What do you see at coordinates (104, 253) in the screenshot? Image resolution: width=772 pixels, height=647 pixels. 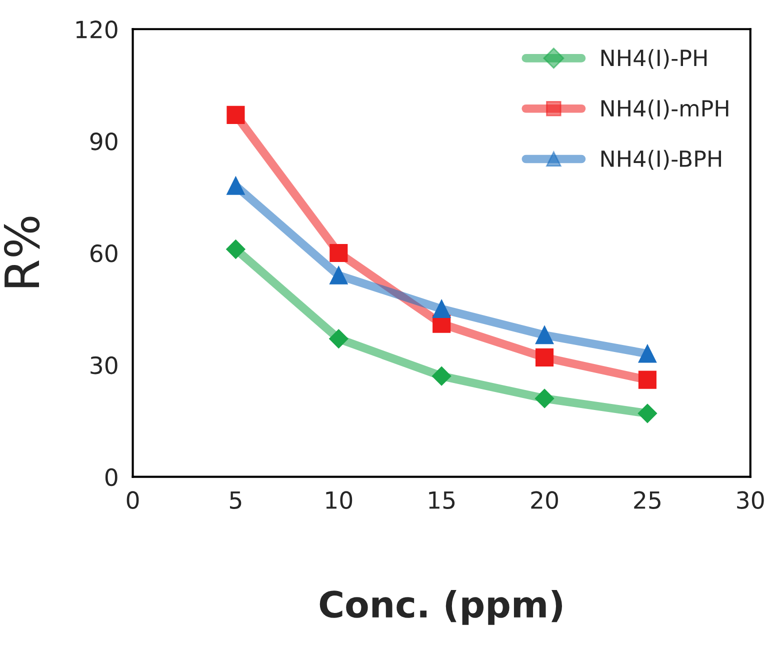 I see `y-tick-label: 60` at bounding box center [104, 253].